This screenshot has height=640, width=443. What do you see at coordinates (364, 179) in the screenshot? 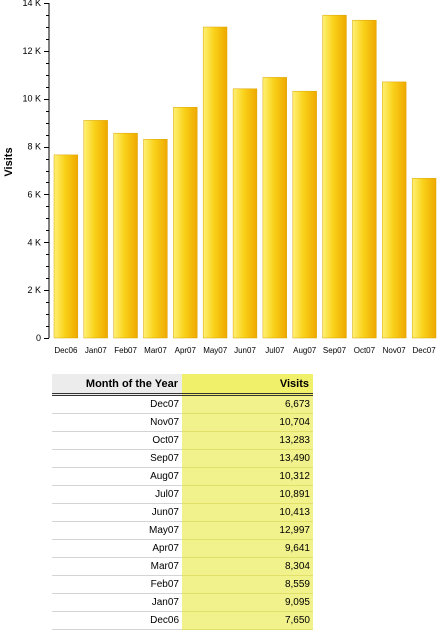
I see `bar-oct07` at bounding box center [364, 179].